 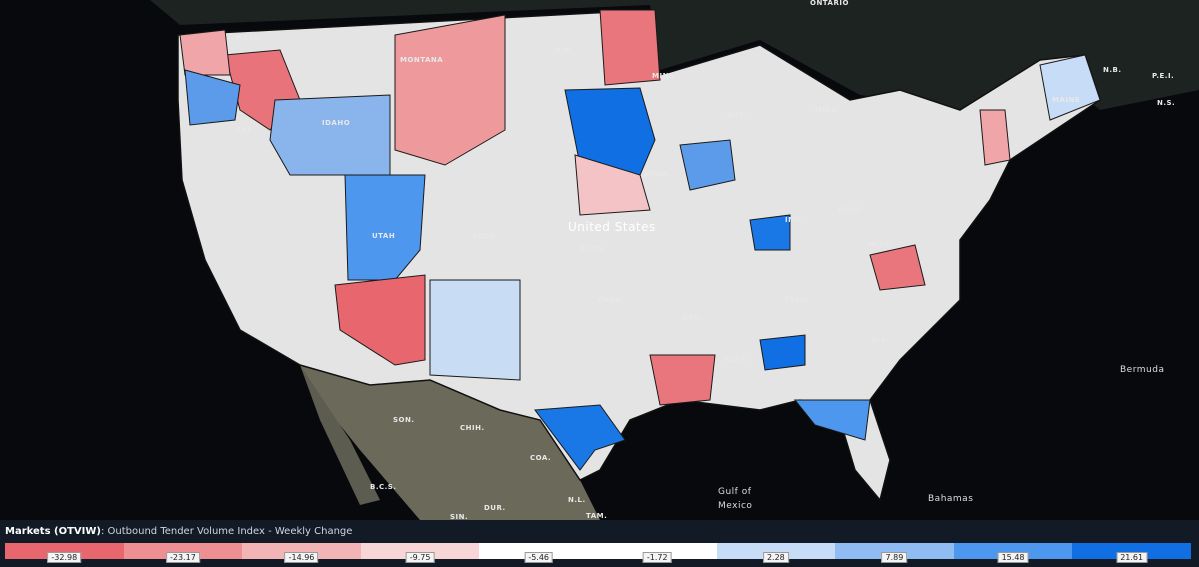 What do you see at coordinates (540, 458) in the screenshot?
I see `place-label: COA.` at bounding box center [540, 458].